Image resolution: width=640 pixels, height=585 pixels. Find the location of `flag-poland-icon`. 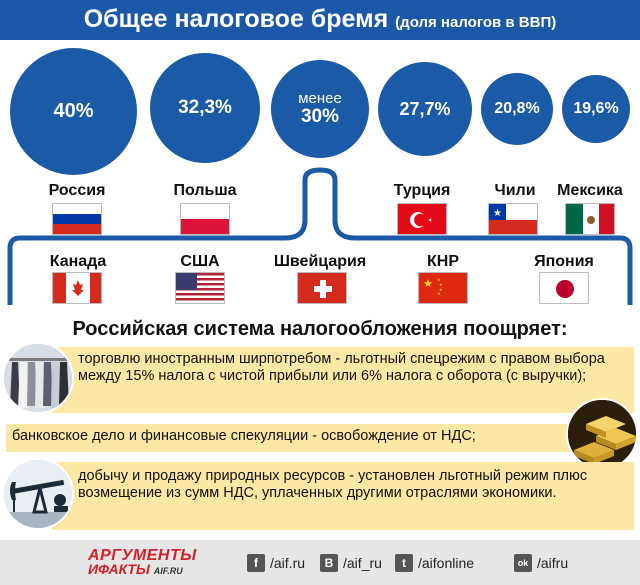

flag-poland-icon is located at coordinates (205, 219).